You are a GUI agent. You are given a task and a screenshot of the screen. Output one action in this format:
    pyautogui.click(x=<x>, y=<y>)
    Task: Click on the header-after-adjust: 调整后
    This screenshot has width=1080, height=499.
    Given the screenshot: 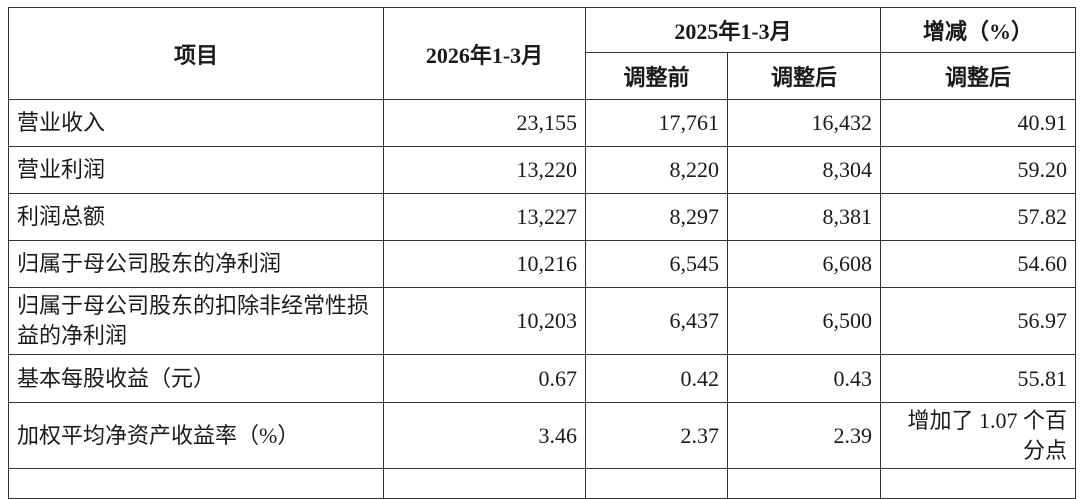 What is the action you would take?
    pyautogui.click(x=804, y=76)
    